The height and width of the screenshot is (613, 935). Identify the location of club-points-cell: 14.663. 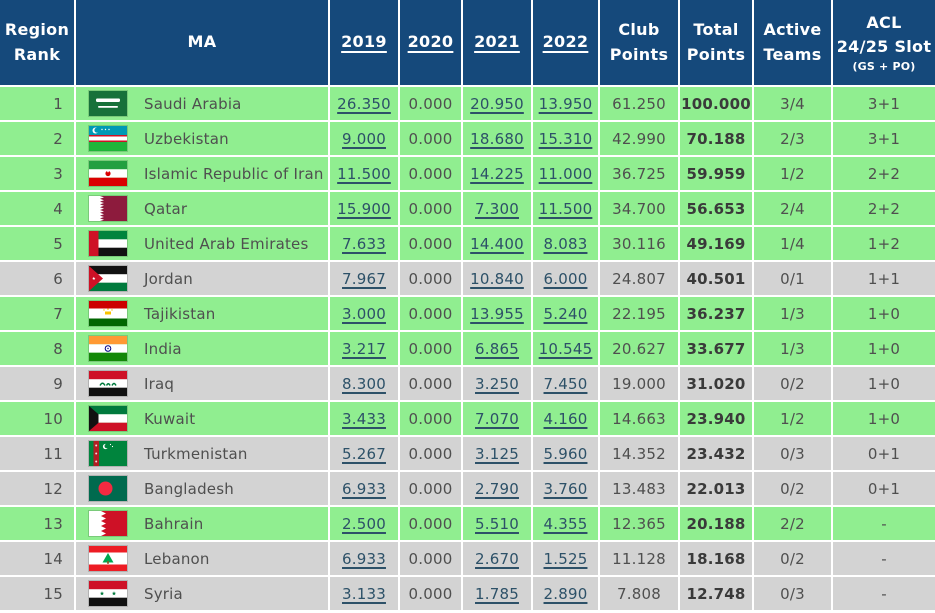
(639, 418).